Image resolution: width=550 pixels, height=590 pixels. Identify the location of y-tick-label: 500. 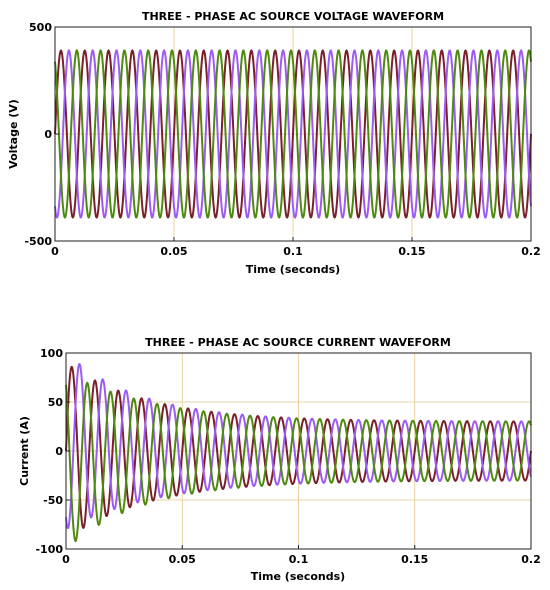
(40, 27).